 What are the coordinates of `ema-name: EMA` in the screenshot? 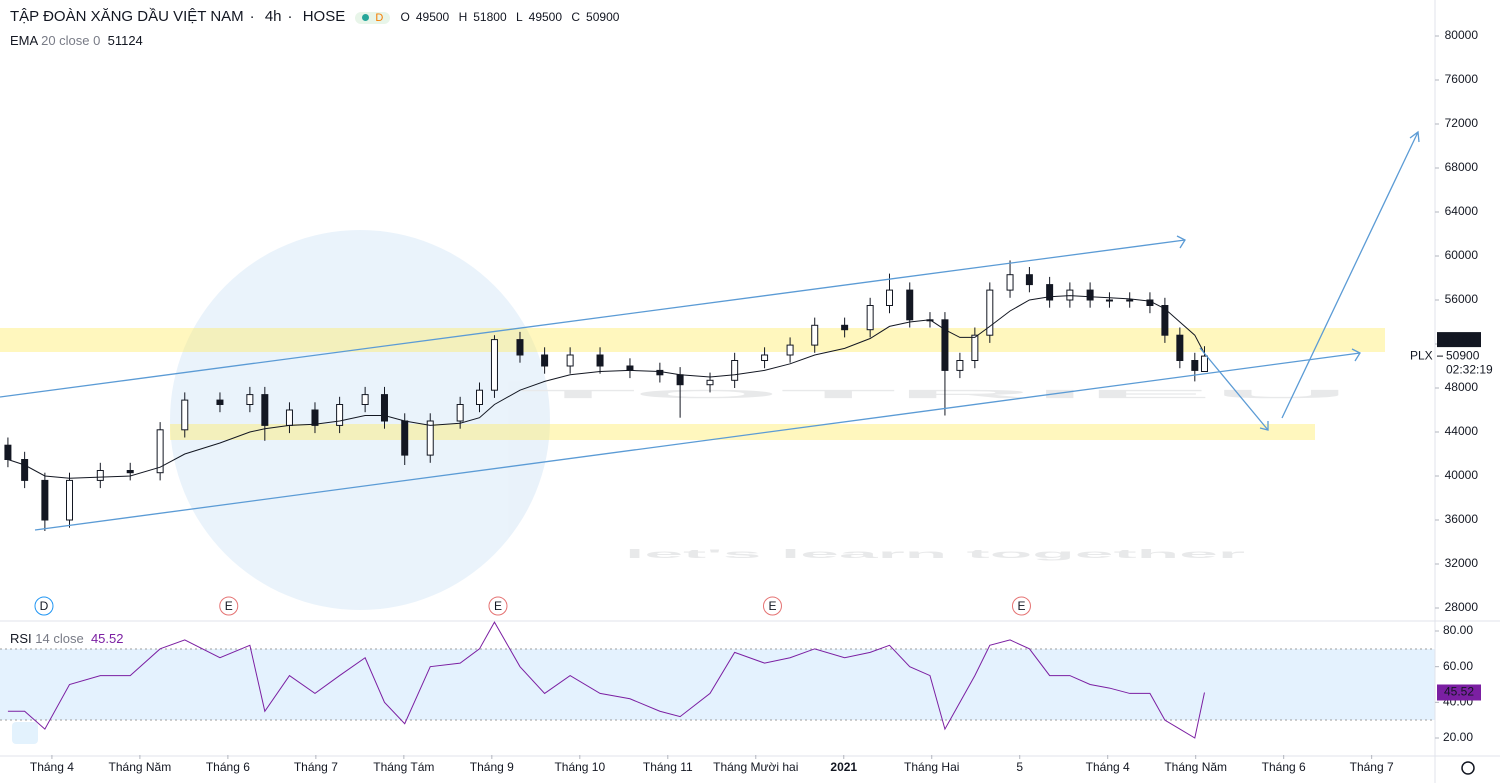 It's located at (24, 40).